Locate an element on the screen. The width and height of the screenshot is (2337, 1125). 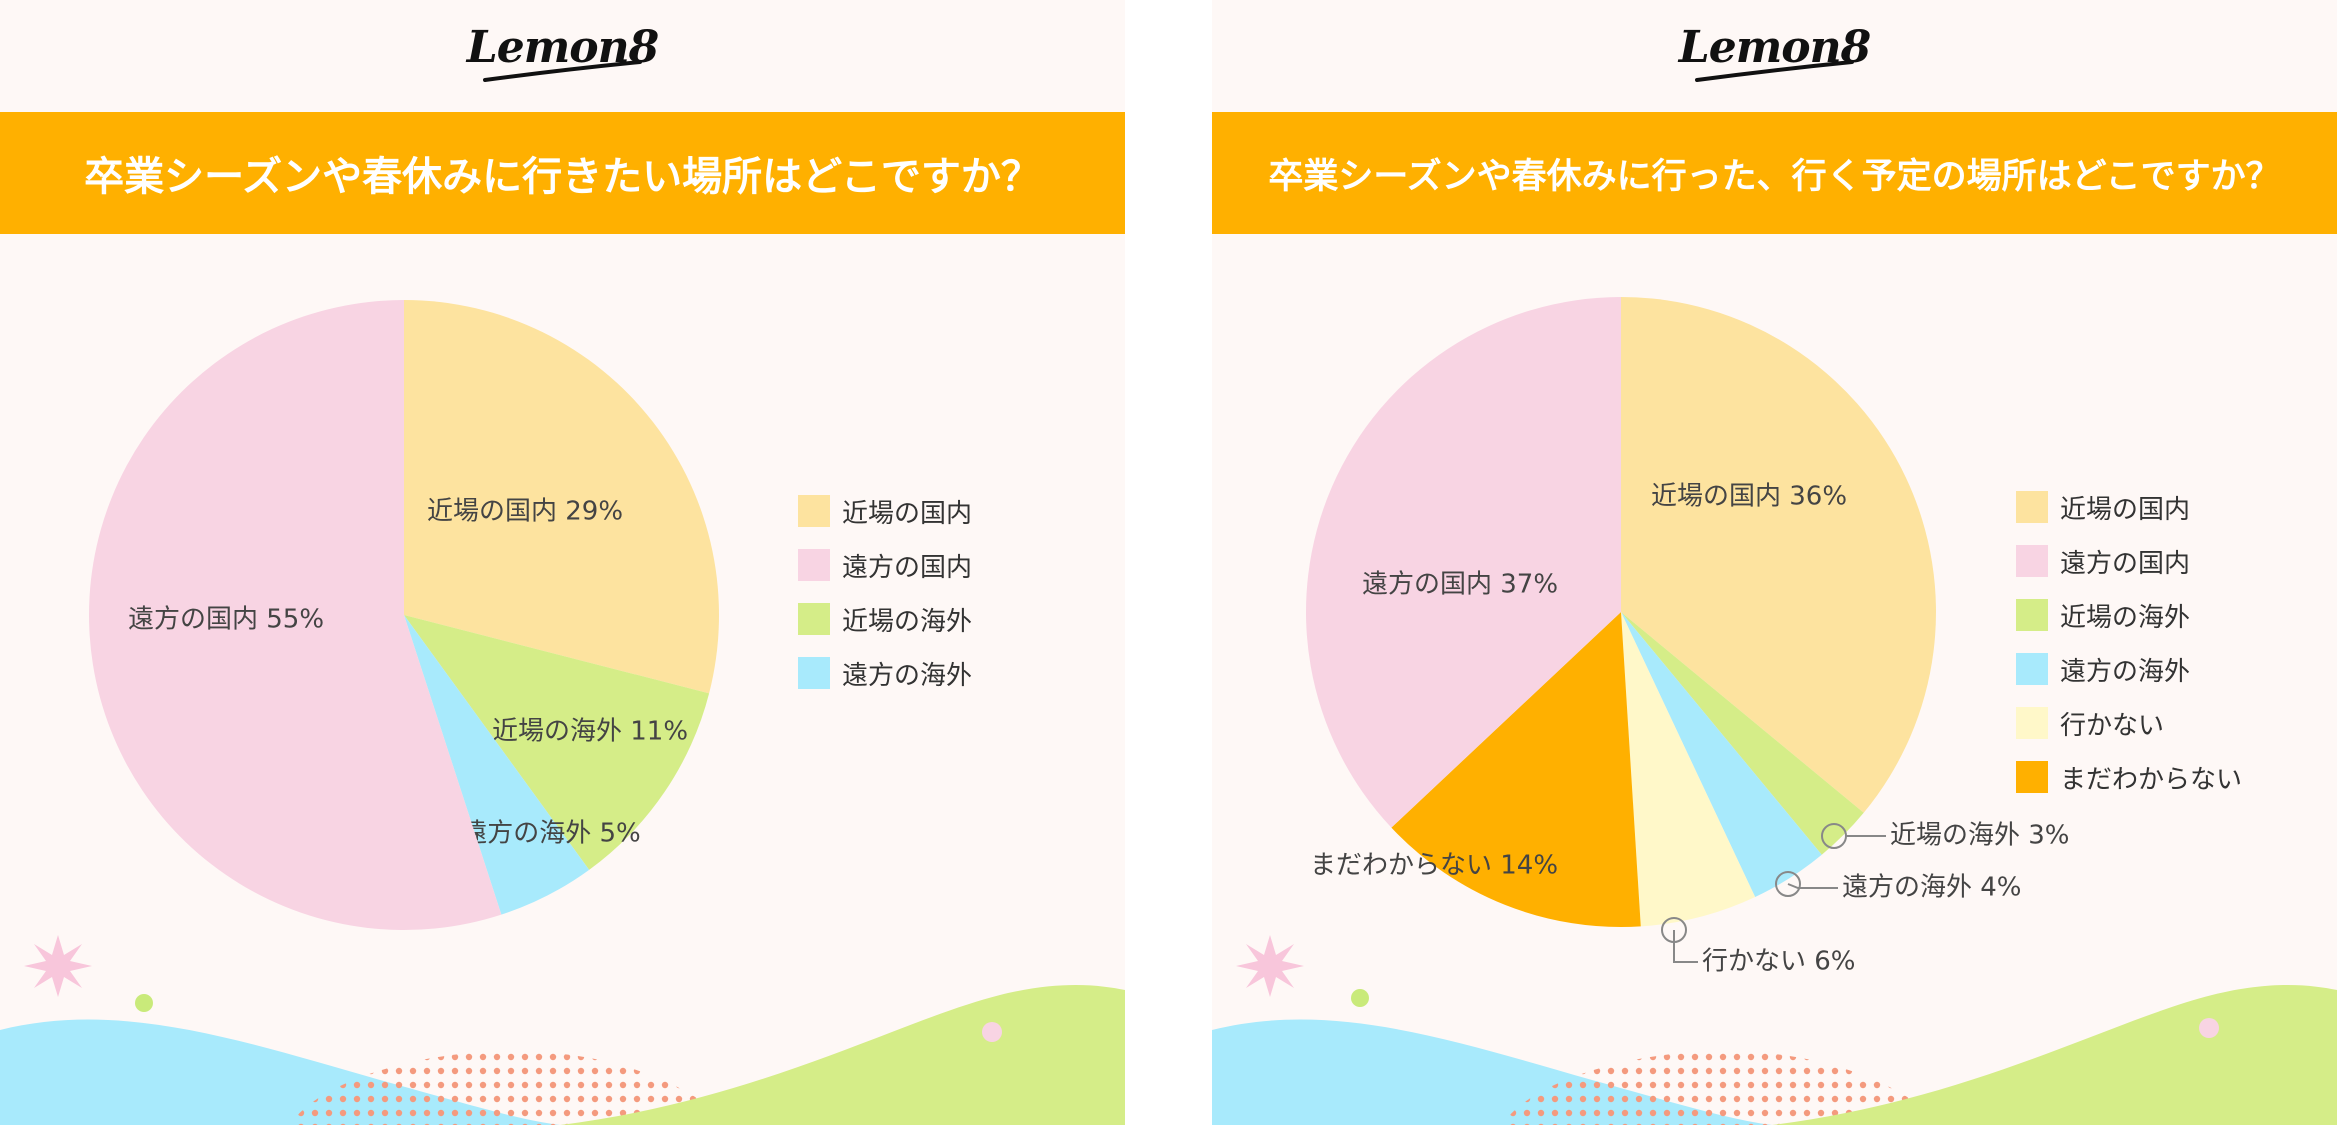
legend-item: まだわからない is located at coordinates (2129, 777).